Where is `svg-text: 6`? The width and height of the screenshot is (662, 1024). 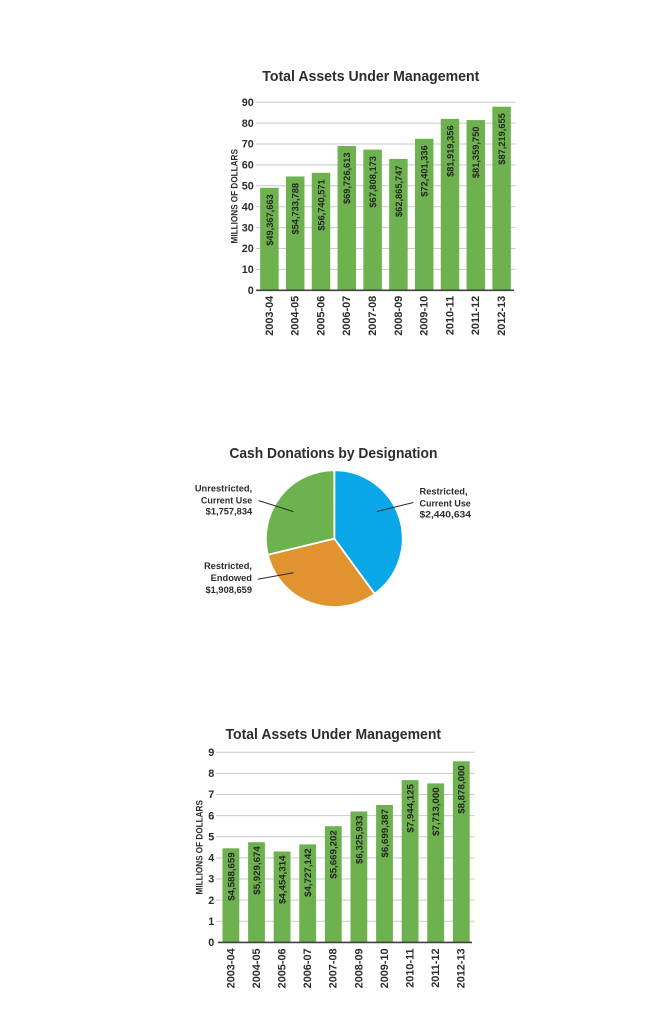
svg-text: 6 is located at coordinates (211, 816).